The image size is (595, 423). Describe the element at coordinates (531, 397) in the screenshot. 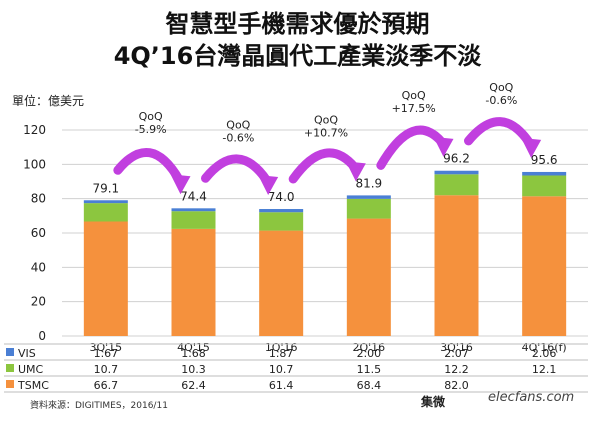

I see `watermark: elecfans.com` at that location.